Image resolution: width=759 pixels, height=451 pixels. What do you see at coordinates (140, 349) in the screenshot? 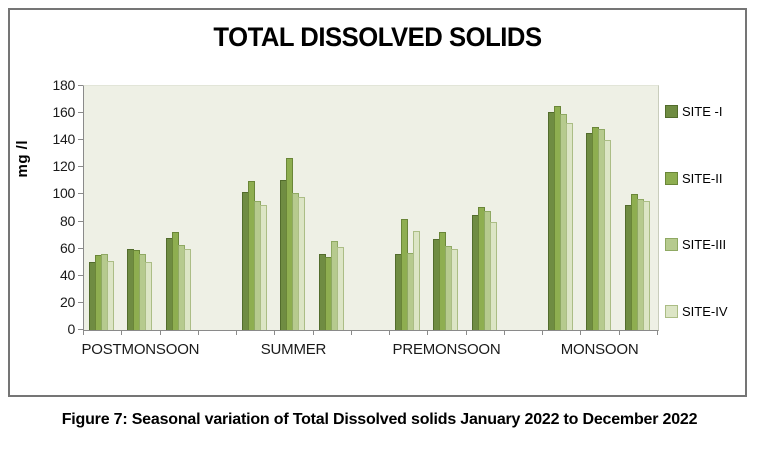
I see `x-axis-category-label: POSTMONSOON` at bounding box center [140, 349].